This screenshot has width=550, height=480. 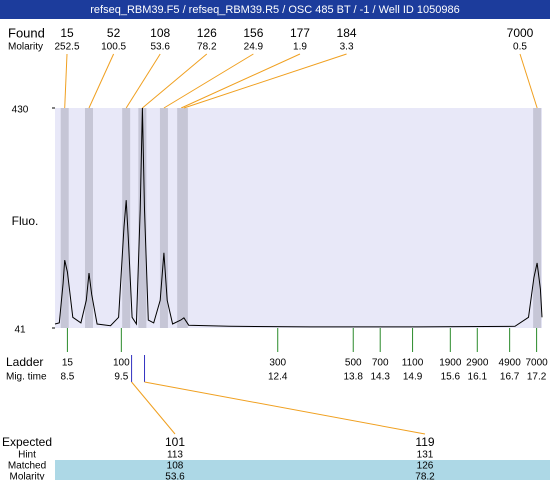 I want to click on expected-row-label: Molarity, so click(x=26, y=476).